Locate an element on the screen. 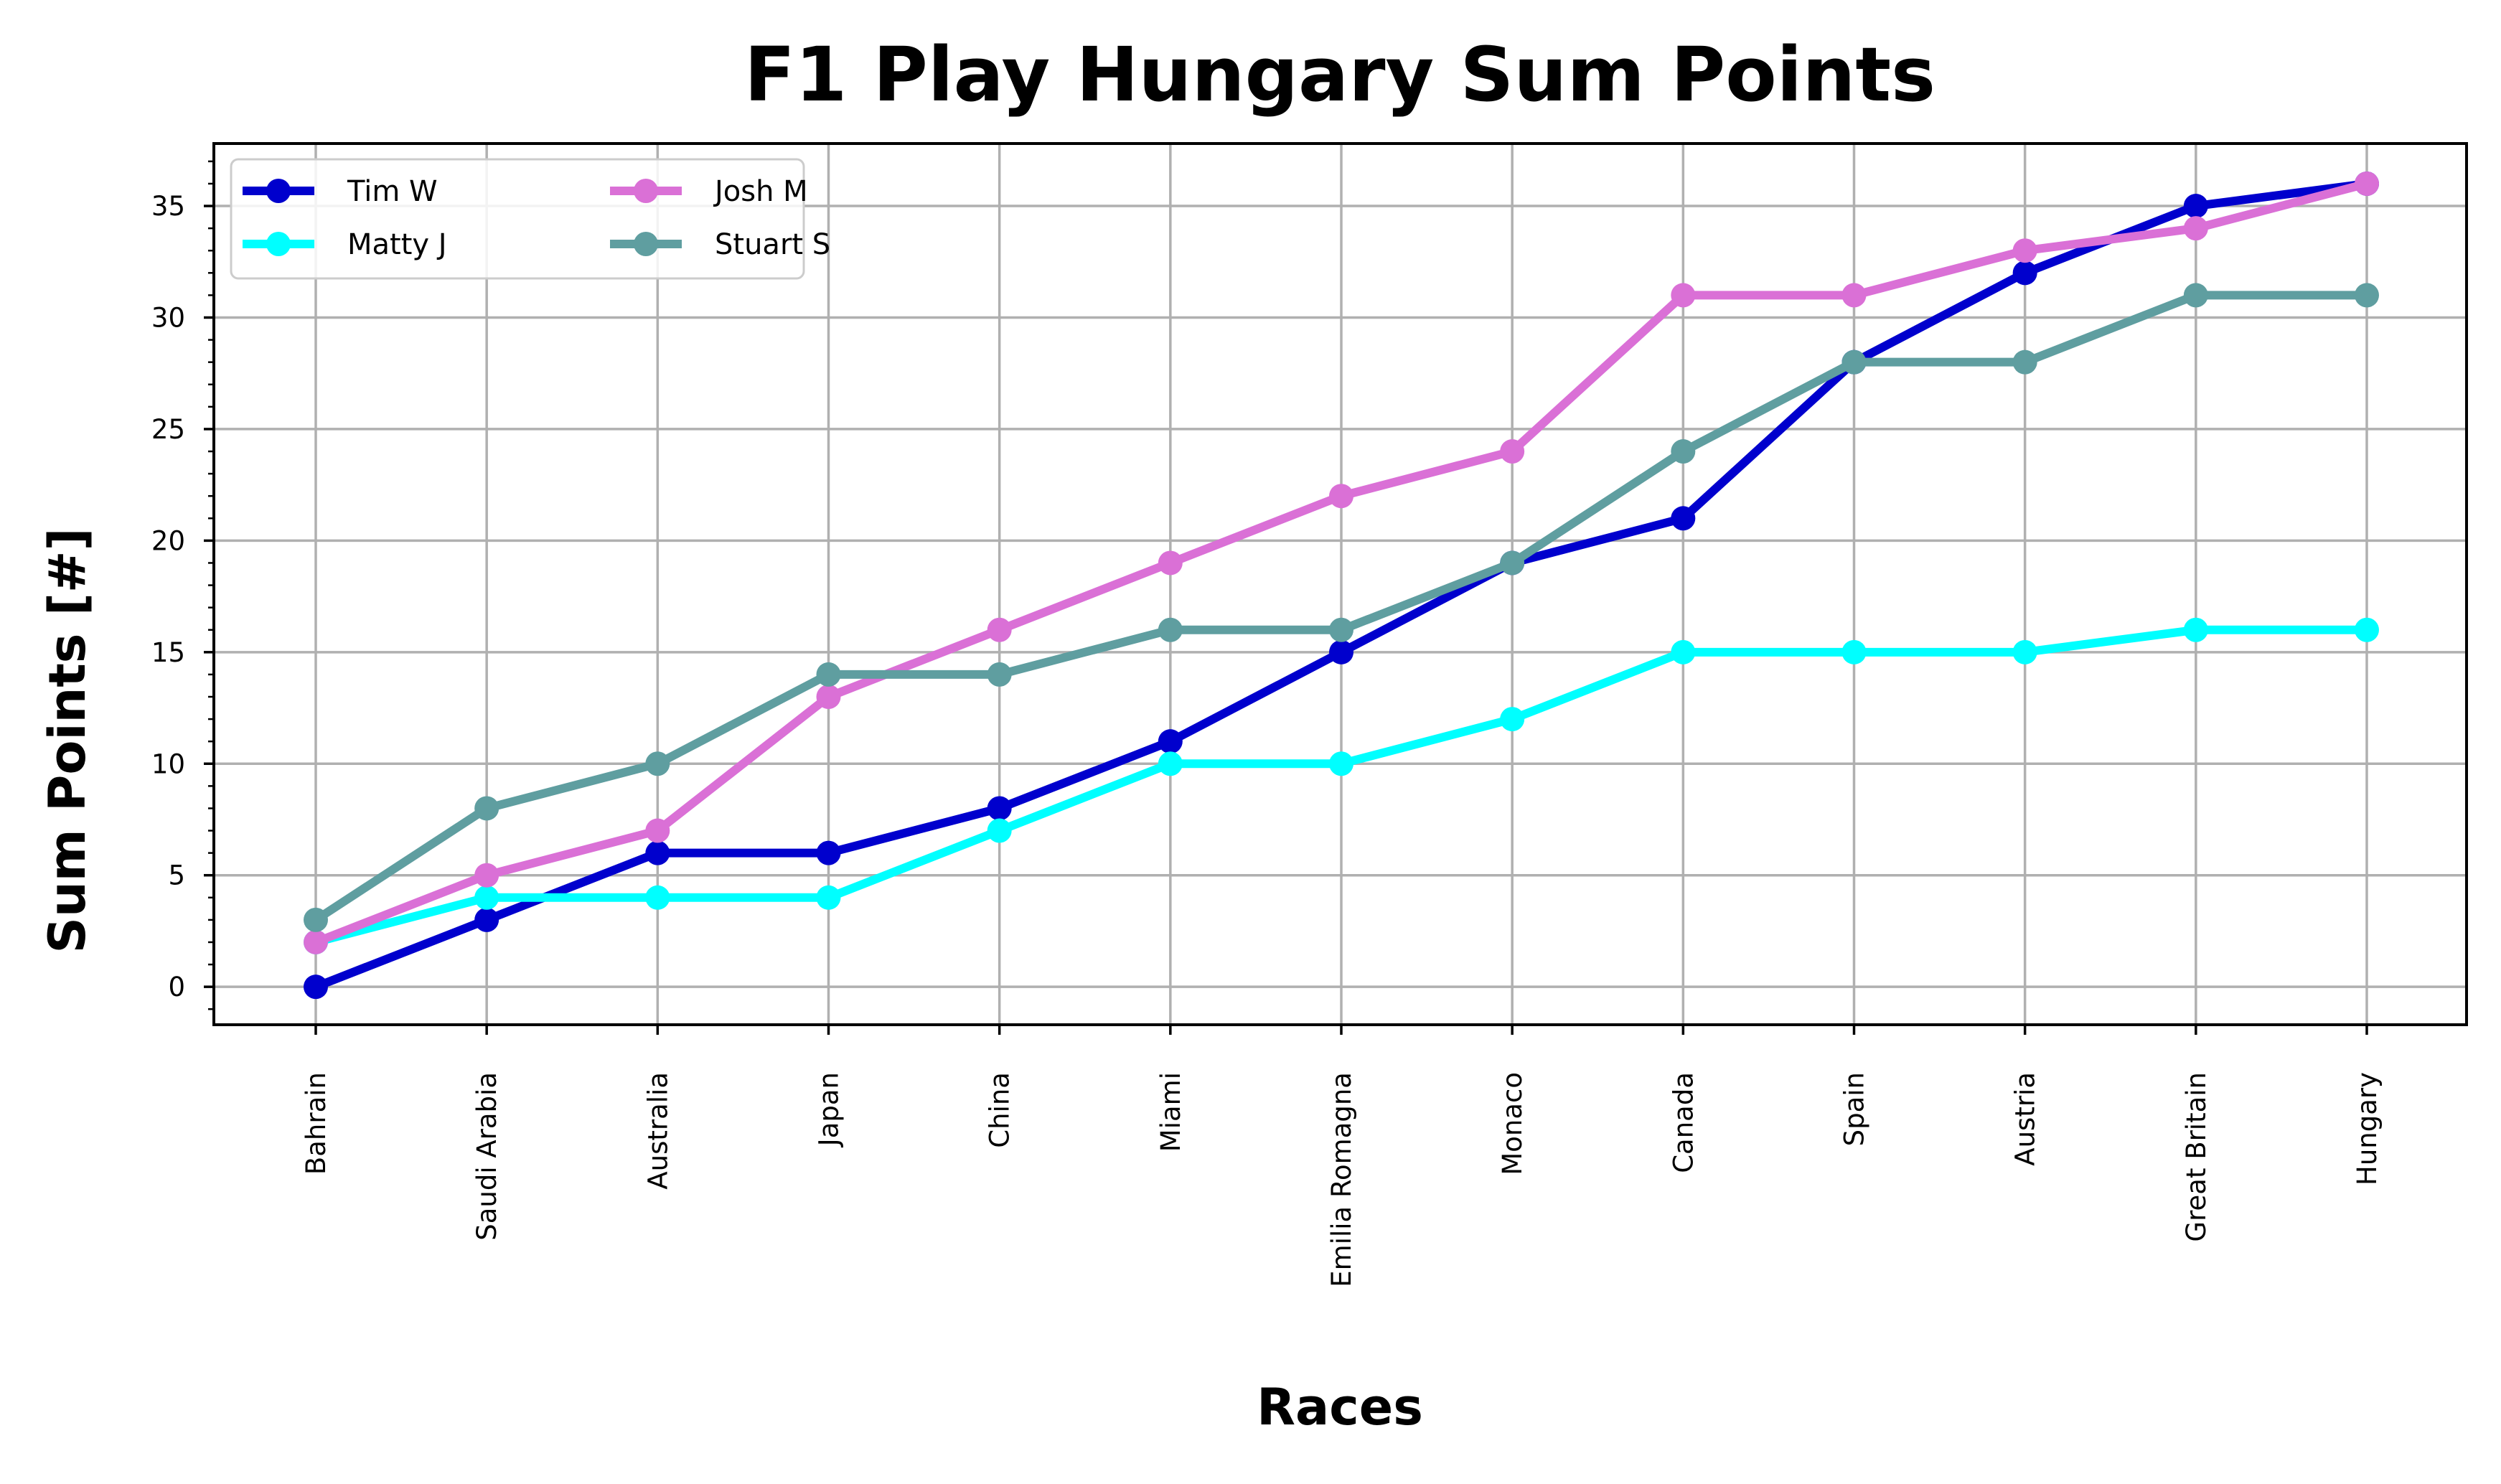 The image size is (2501, 1484). y-tick-label: 30 is located at coordinates (168, 317).